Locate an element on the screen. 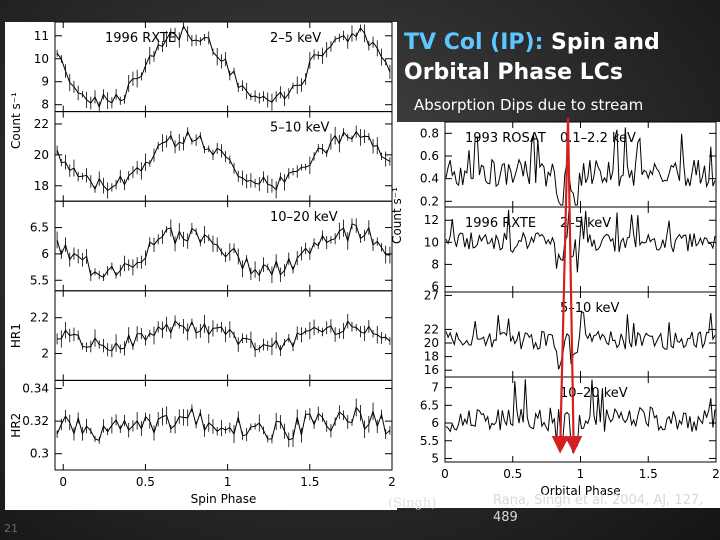 The height and width of the screenshot is (540, 720). slide-title: TV Col (IP): Spin and Orbital Phase LCs is located at coordinates (559, 58).